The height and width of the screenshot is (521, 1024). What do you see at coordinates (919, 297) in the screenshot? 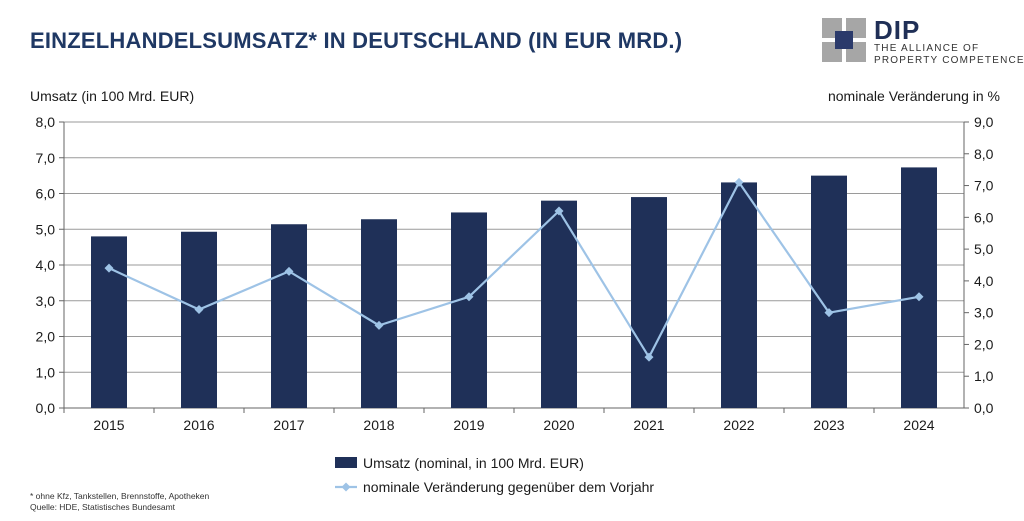
I see `line-point-2024` at bounding box center [919, 297].